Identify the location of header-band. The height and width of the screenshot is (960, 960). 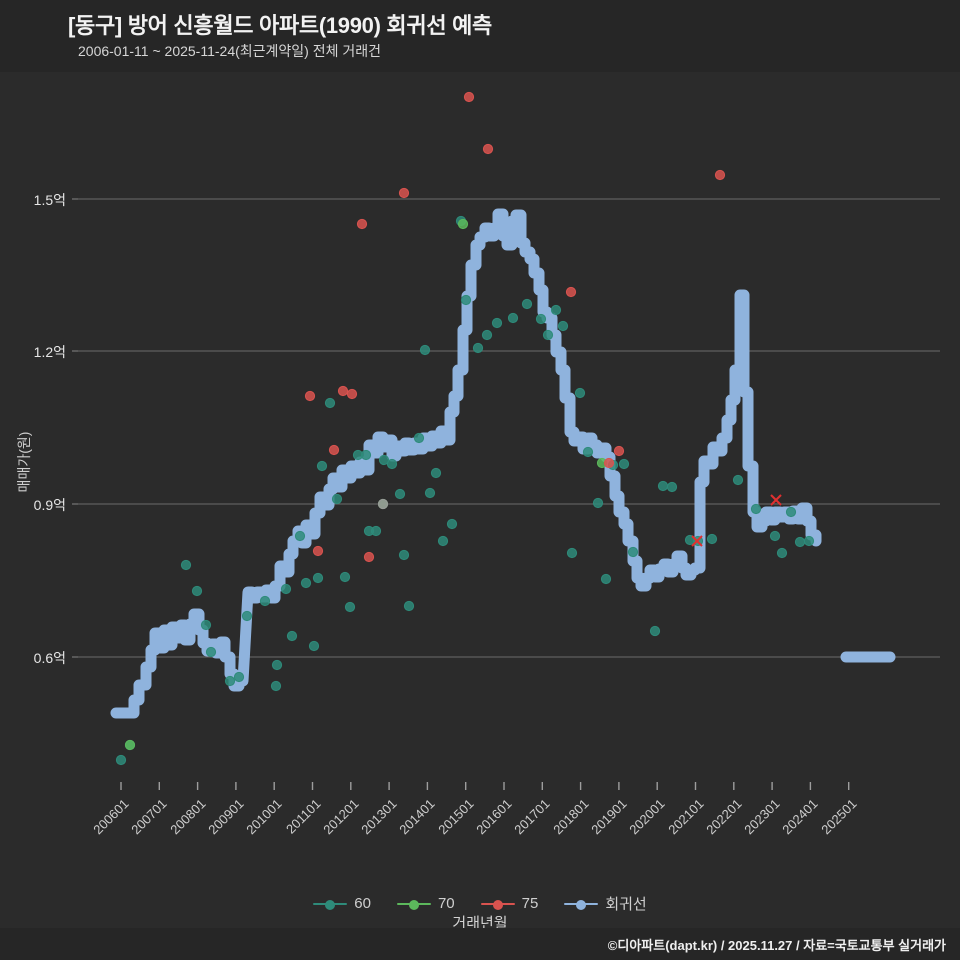
(480, 36).